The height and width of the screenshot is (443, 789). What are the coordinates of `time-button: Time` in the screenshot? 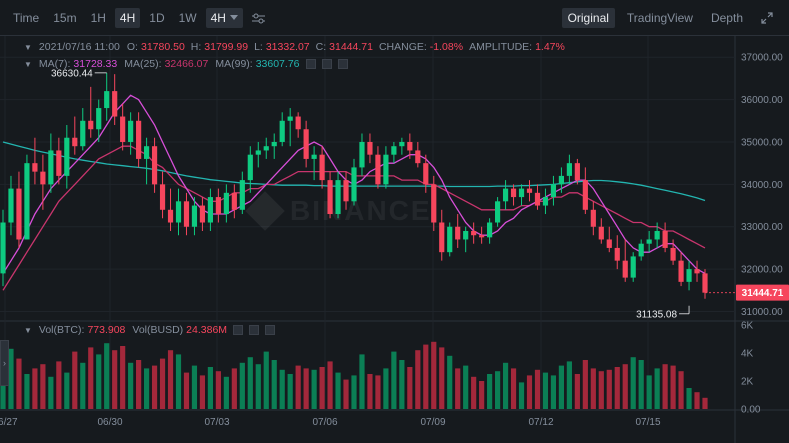 It's located at (26, 18).